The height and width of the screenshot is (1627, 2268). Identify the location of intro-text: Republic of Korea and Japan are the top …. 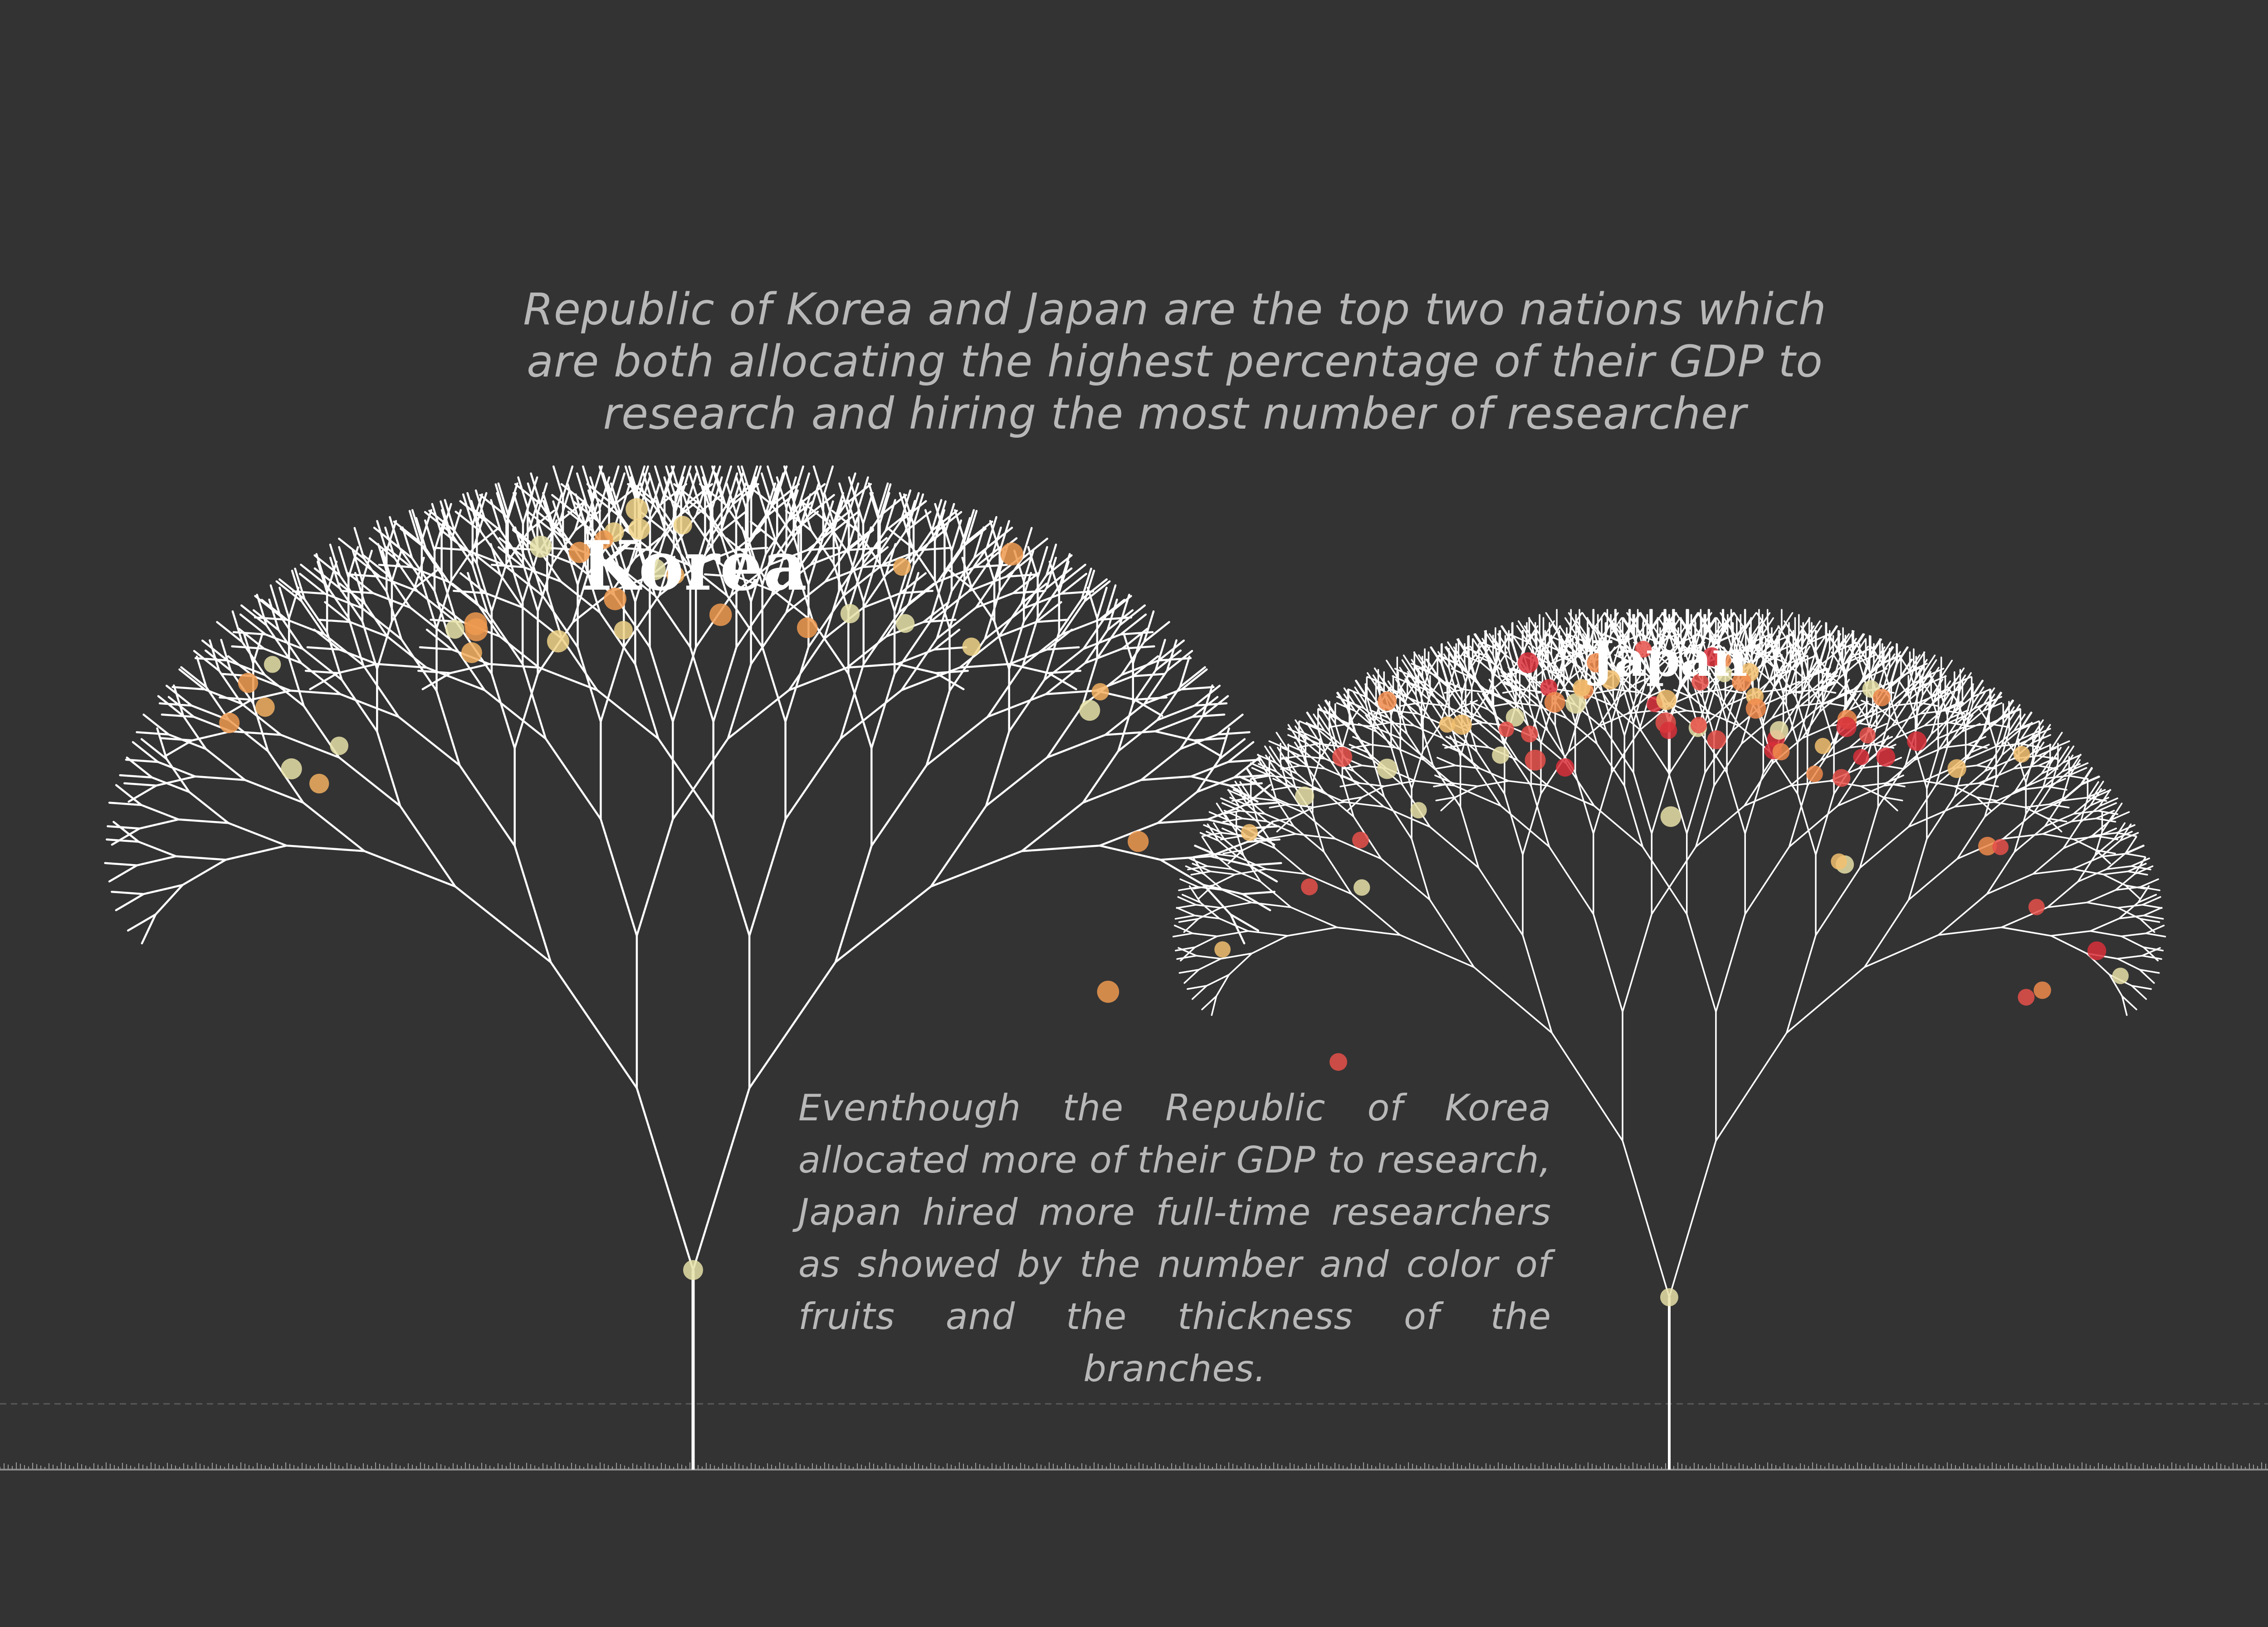
(1175, 361).